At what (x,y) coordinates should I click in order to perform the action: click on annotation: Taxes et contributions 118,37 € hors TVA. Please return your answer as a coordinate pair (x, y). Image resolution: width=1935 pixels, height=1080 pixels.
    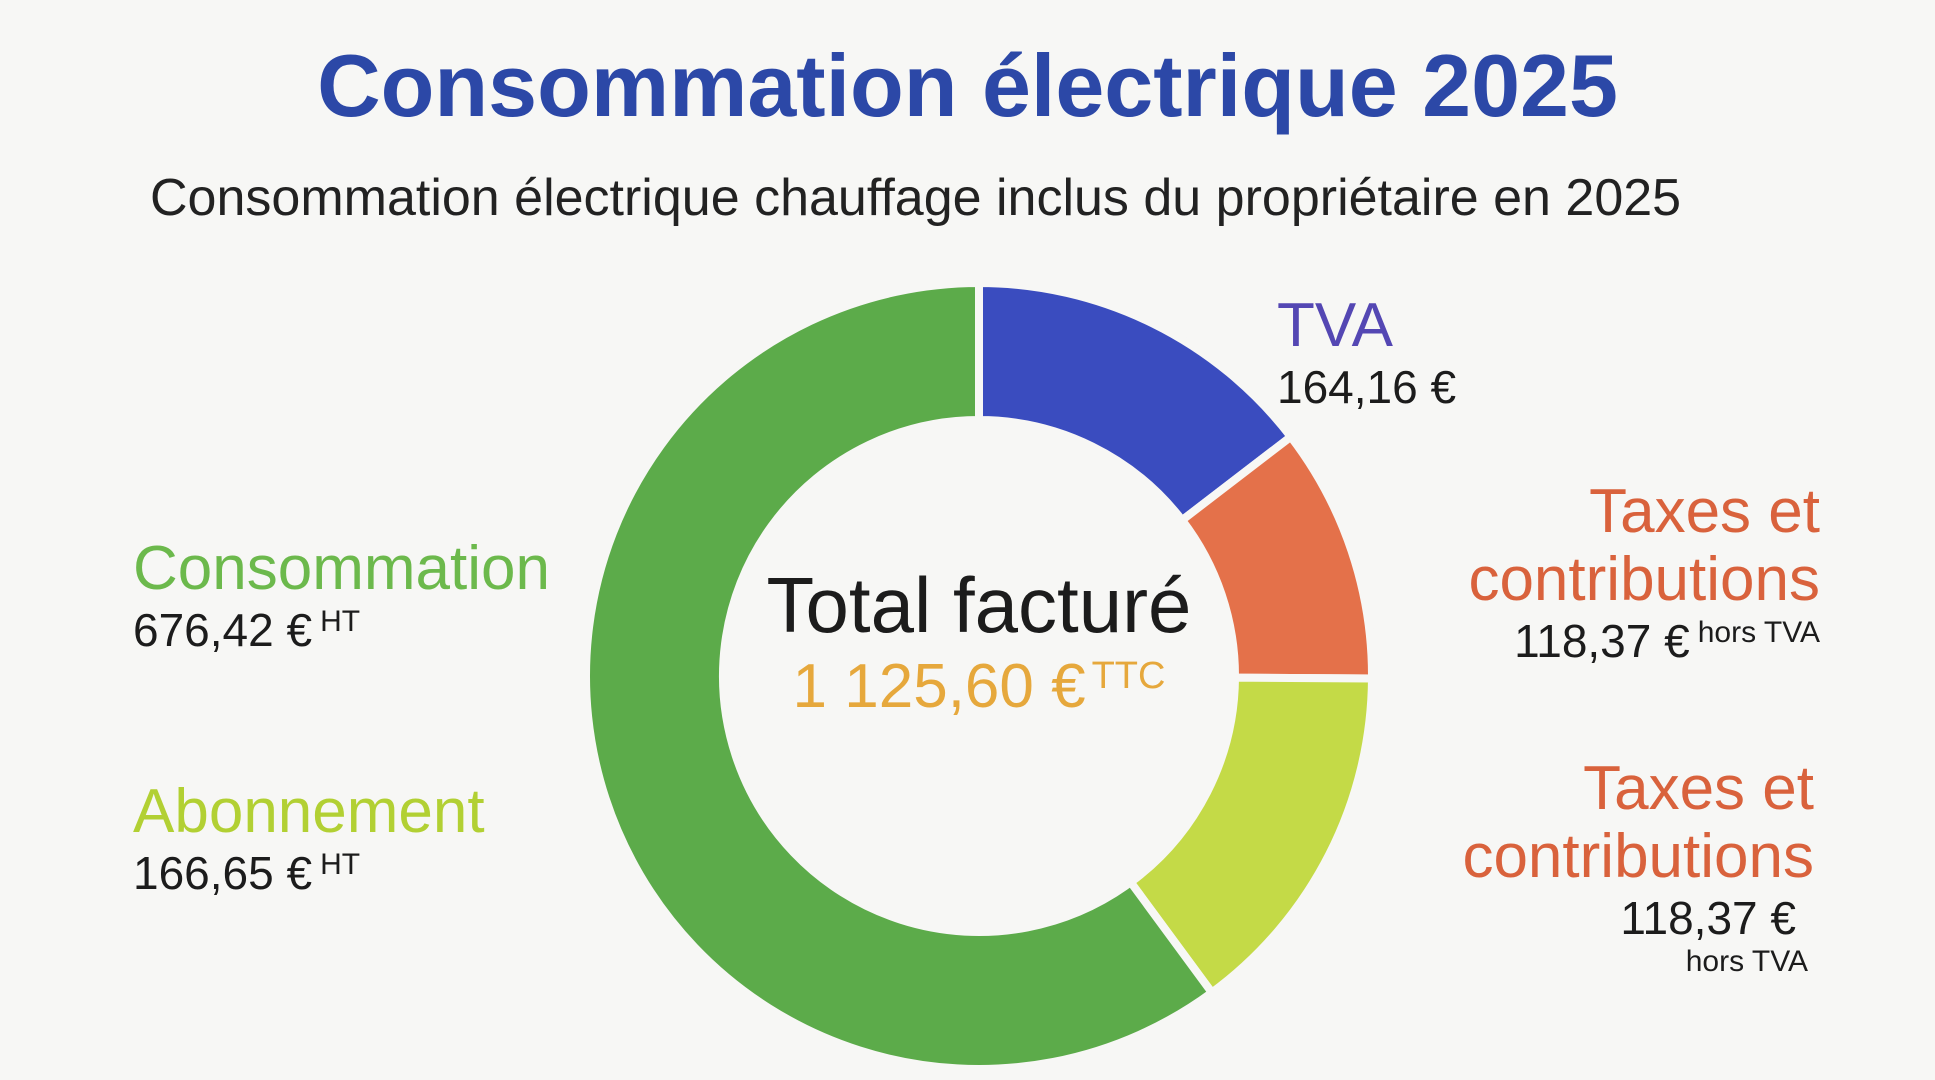
    Looking at the image, I should click on (1604, 867).